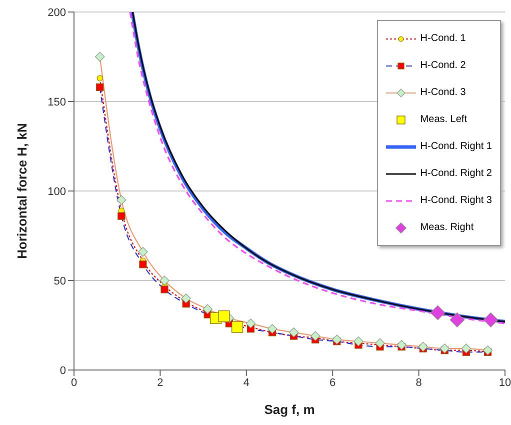 This screenshot has width=511, height=425. Describe the element at coordinates (456, 173) in the screenshot. I see `legend-label: H-Cond. Right 2` at that location.